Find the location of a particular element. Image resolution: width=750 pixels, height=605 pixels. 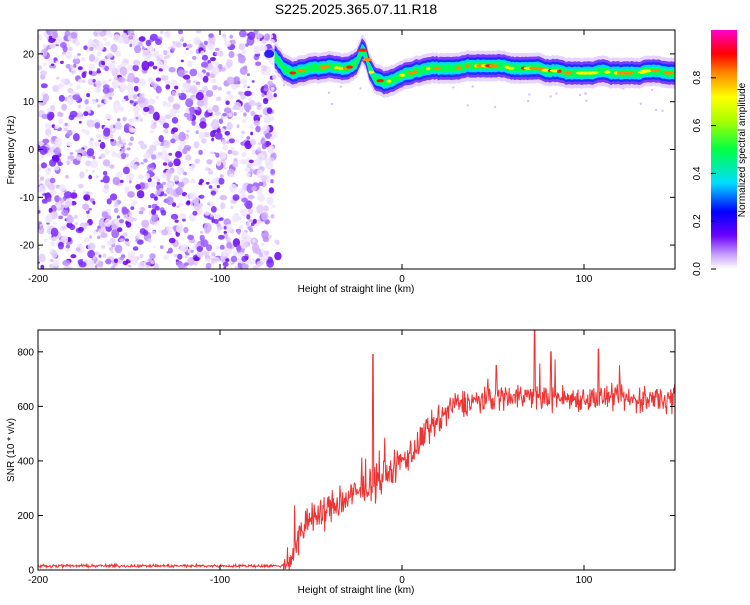

y-tick-label: 800 is located at coordinates (25, 352).